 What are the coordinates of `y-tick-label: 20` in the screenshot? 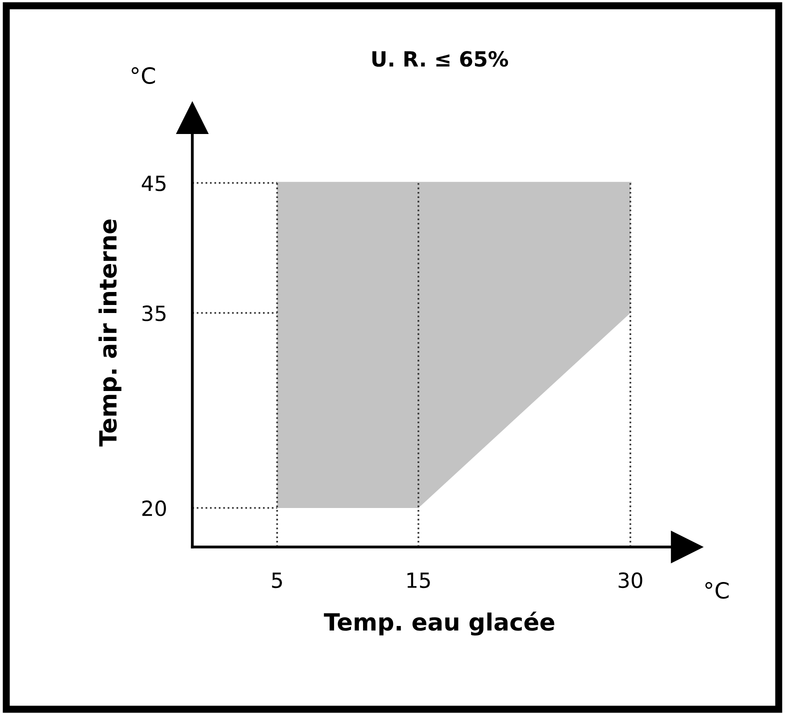 It's located at (154, 508).